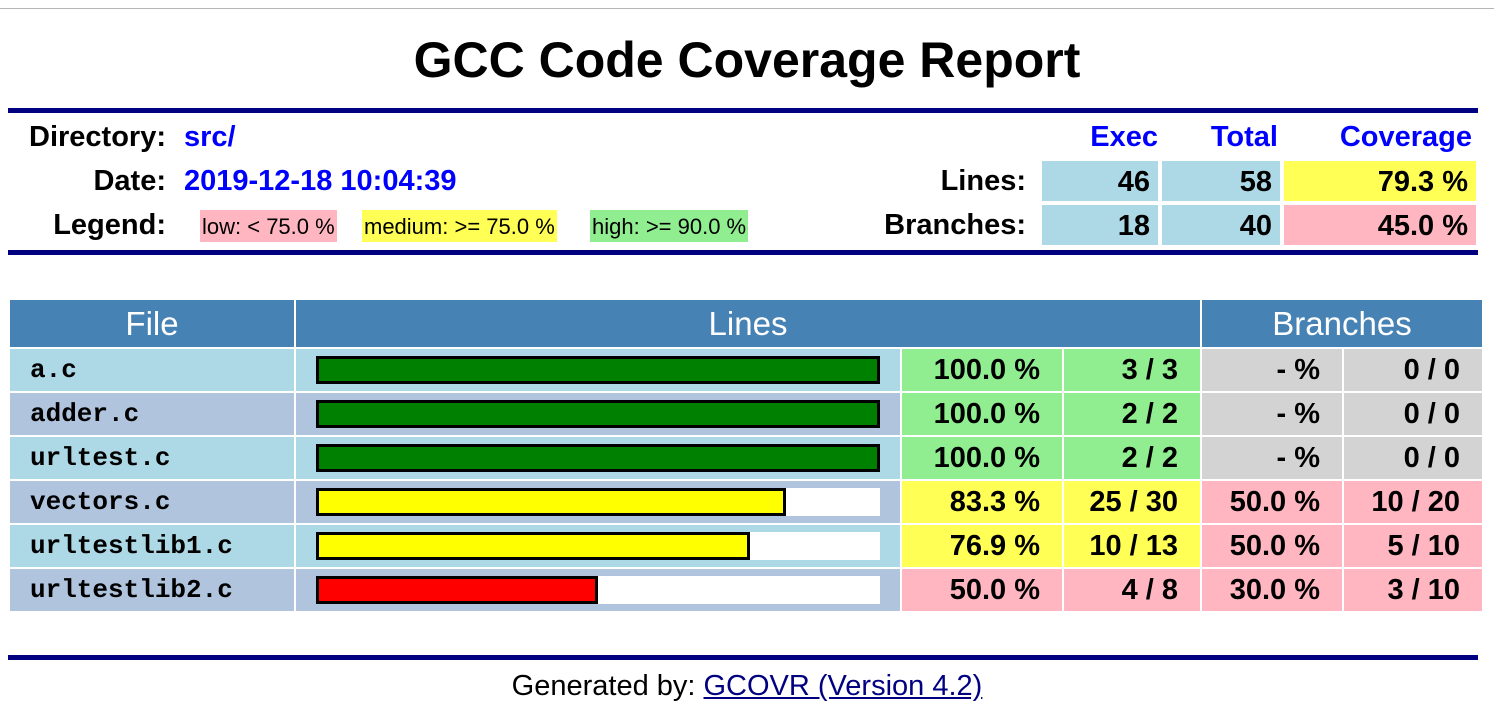 The image size is (1494, 722). I want to click on line-coverage-count: 25 / 30, so click(1132, 502).